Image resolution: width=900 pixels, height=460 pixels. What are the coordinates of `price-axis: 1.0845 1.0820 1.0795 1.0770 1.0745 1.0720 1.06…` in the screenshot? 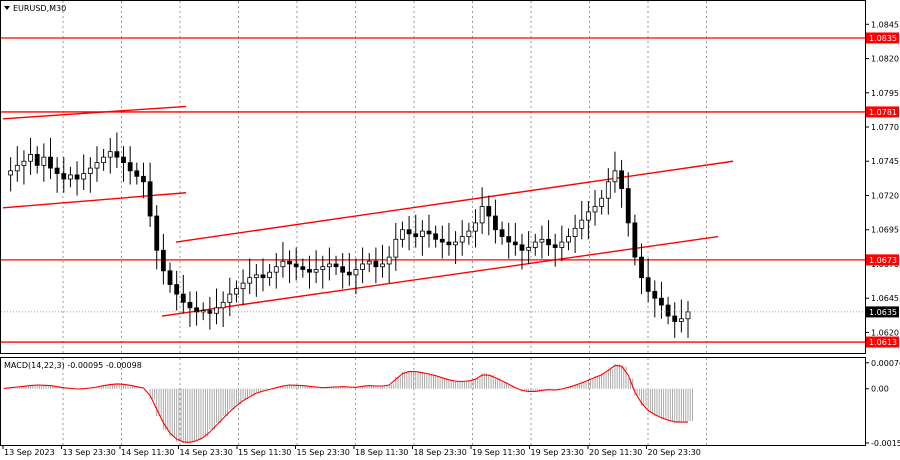 It's located at (882, 178).